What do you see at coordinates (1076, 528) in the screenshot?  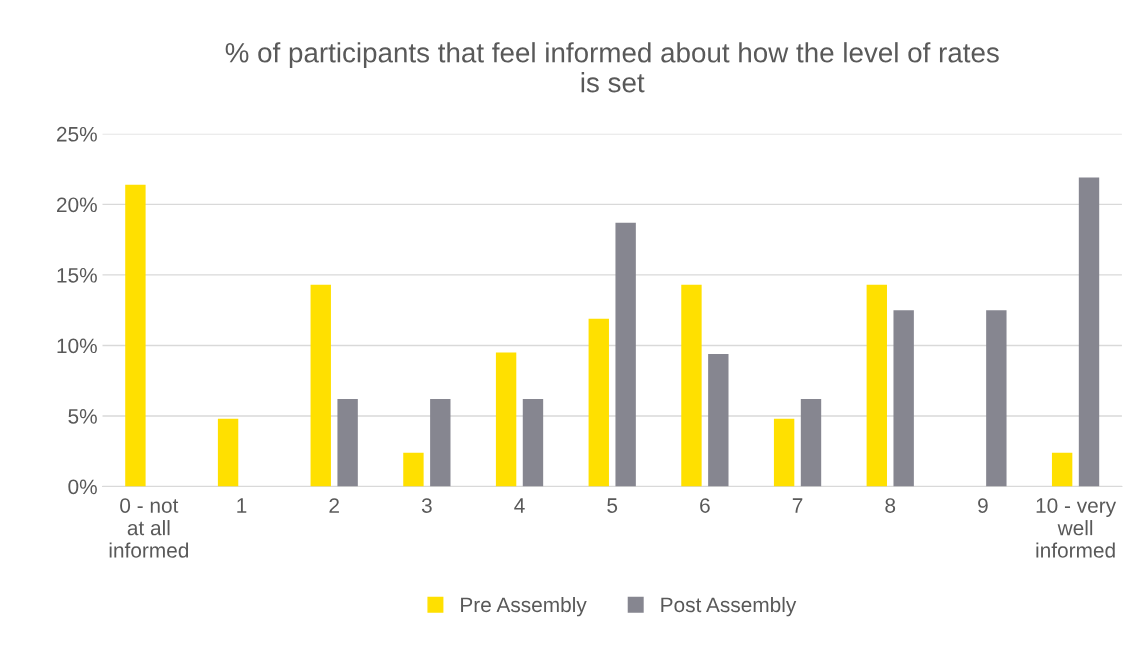 I see `x-tick-label: 10 - very well informed` at bounding box center [1076, 528].